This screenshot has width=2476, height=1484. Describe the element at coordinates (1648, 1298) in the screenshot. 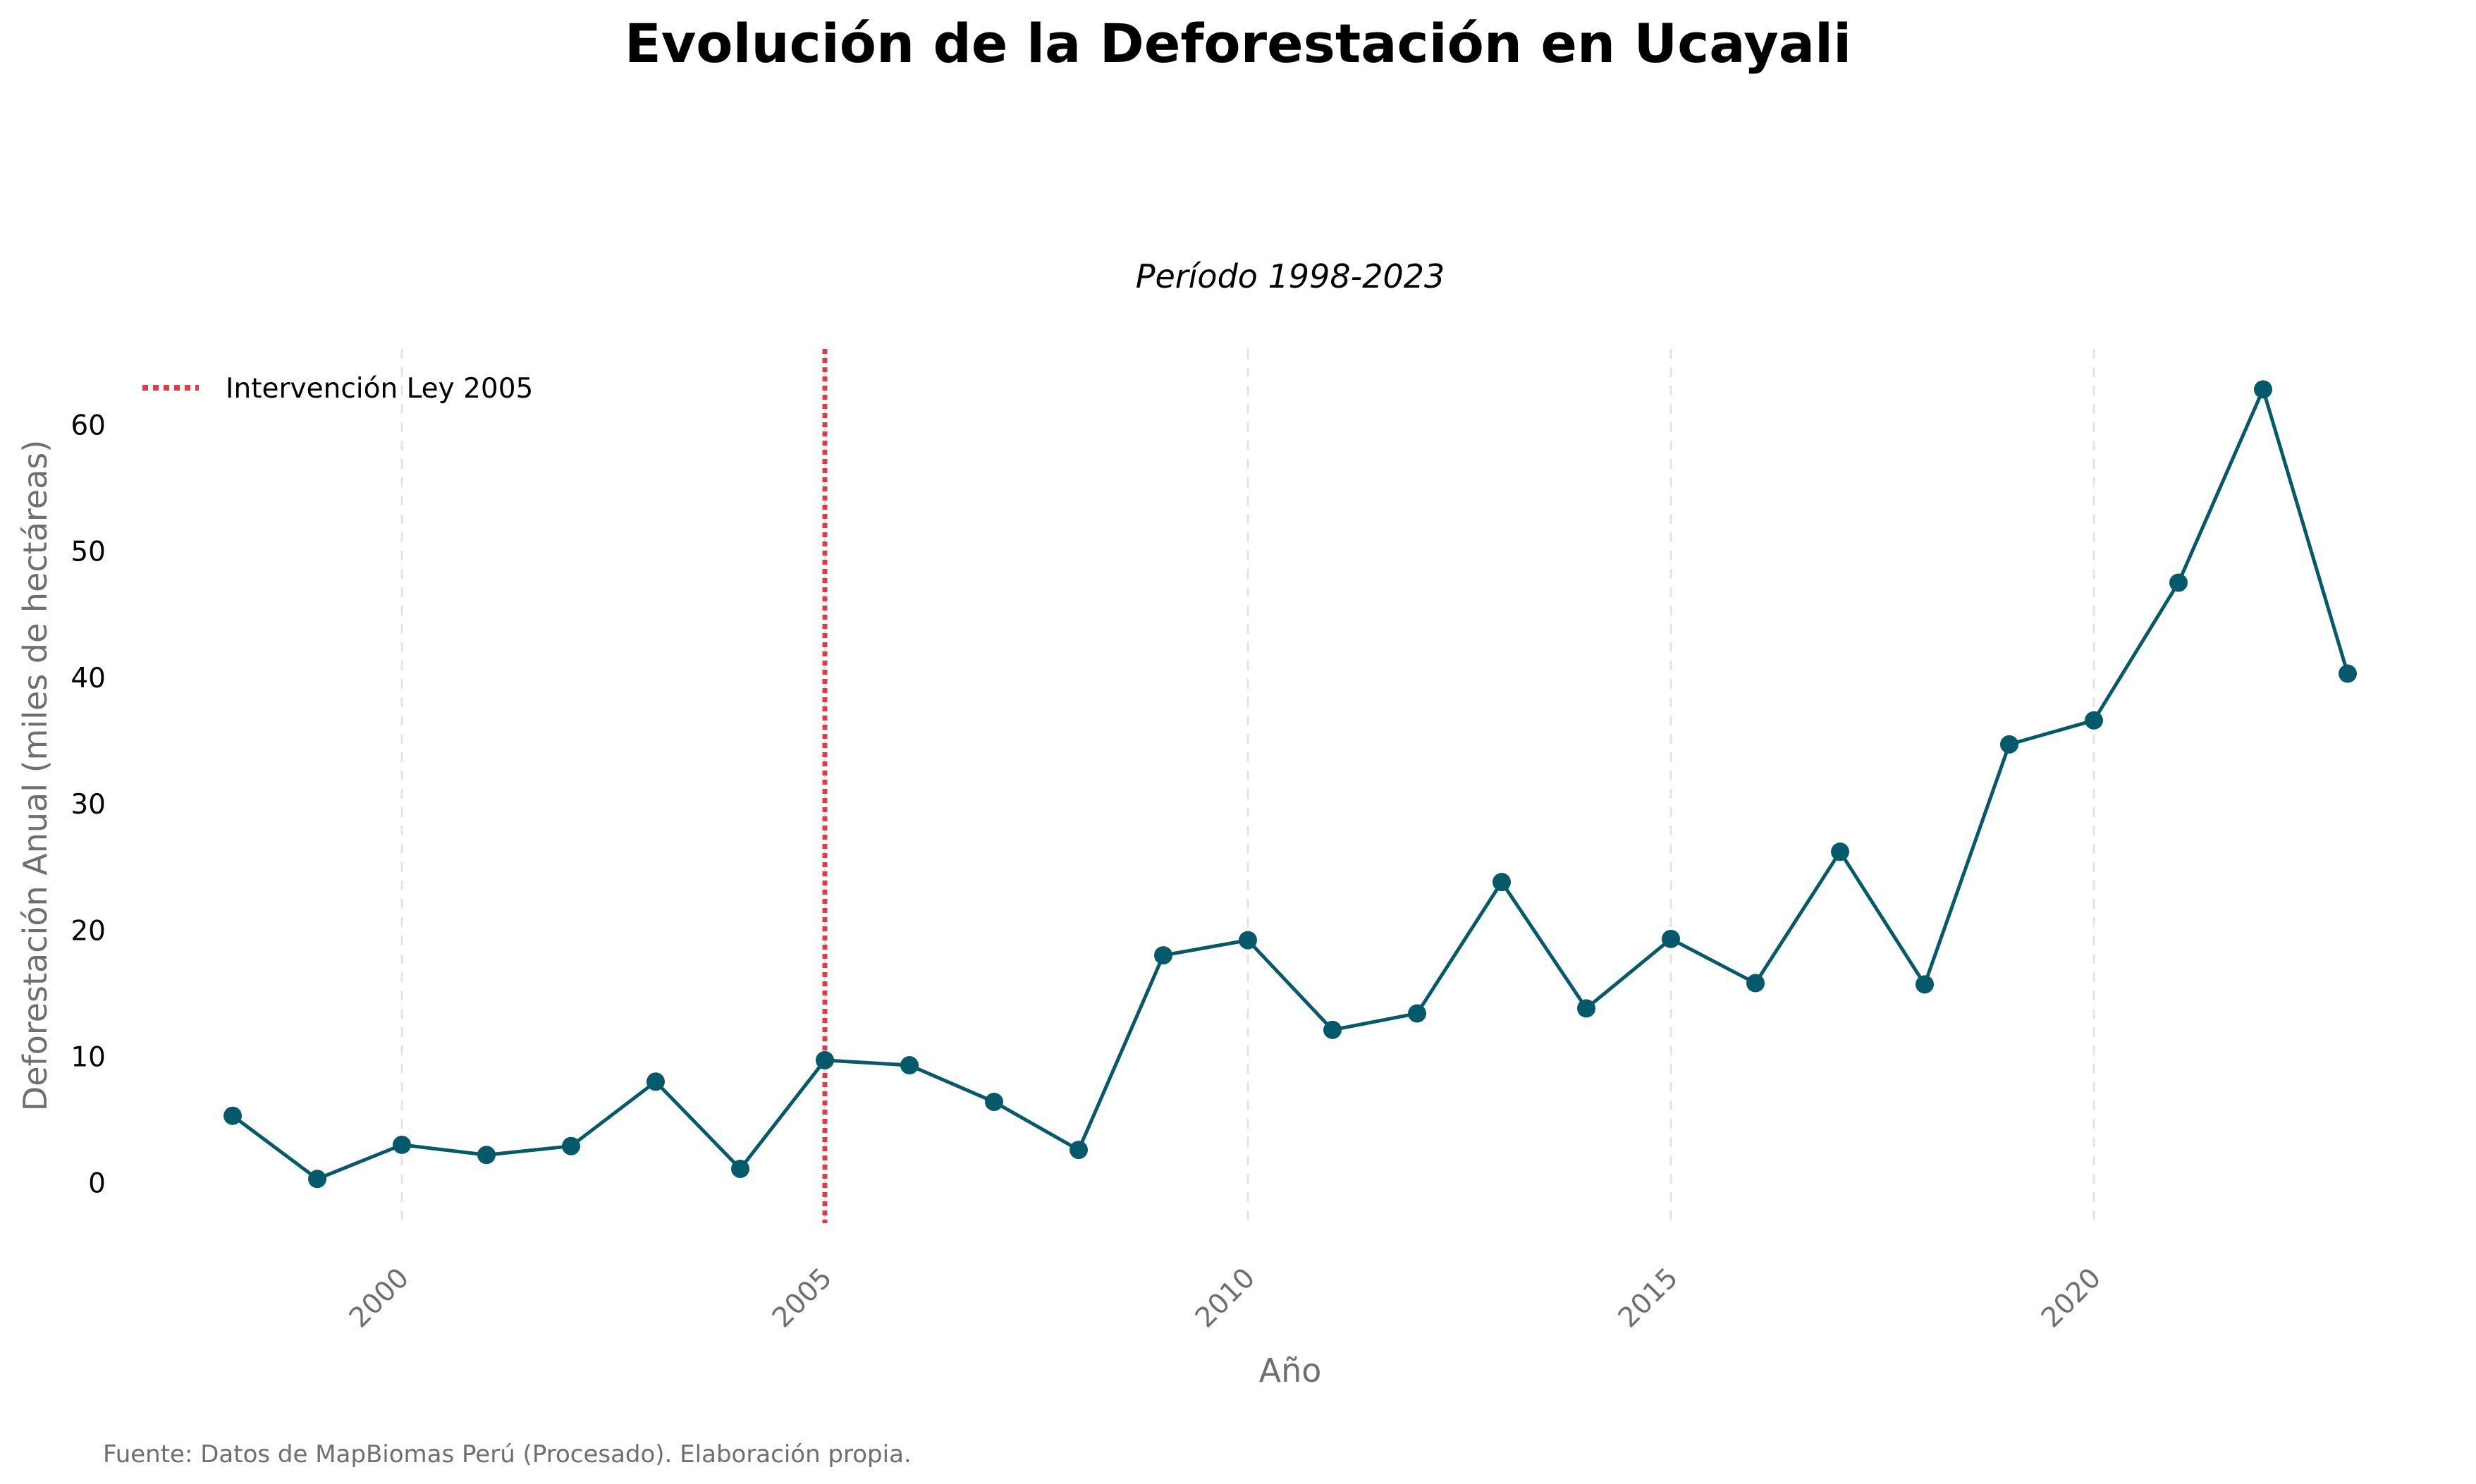

I see `x-tick-label: 2015` at that location.